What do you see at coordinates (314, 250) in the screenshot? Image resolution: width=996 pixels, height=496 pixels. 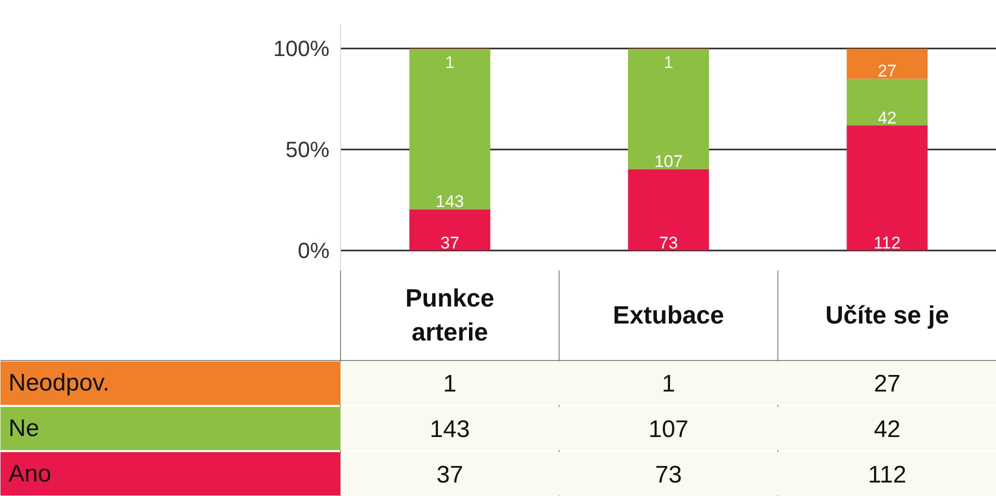 I see `y-tick-label: 0%` at bounding box center [314, 250].